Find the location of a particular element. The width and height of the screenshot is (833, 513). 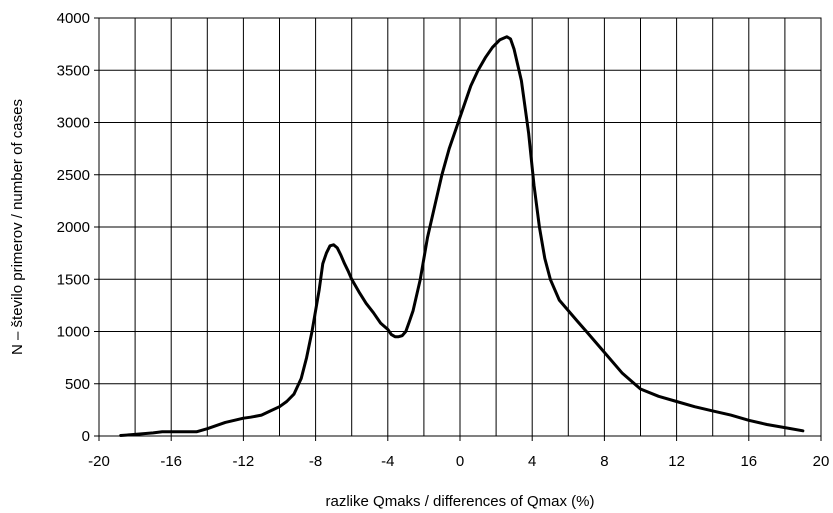

x-tick-label: 20 is located at coordinates (821, 461).